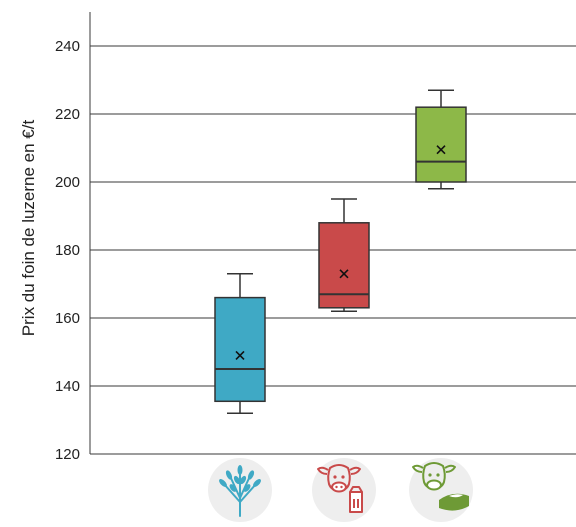 This screenshot has width=576, height=527. I want to click on cheese-cow-icon, so click(441, 490).